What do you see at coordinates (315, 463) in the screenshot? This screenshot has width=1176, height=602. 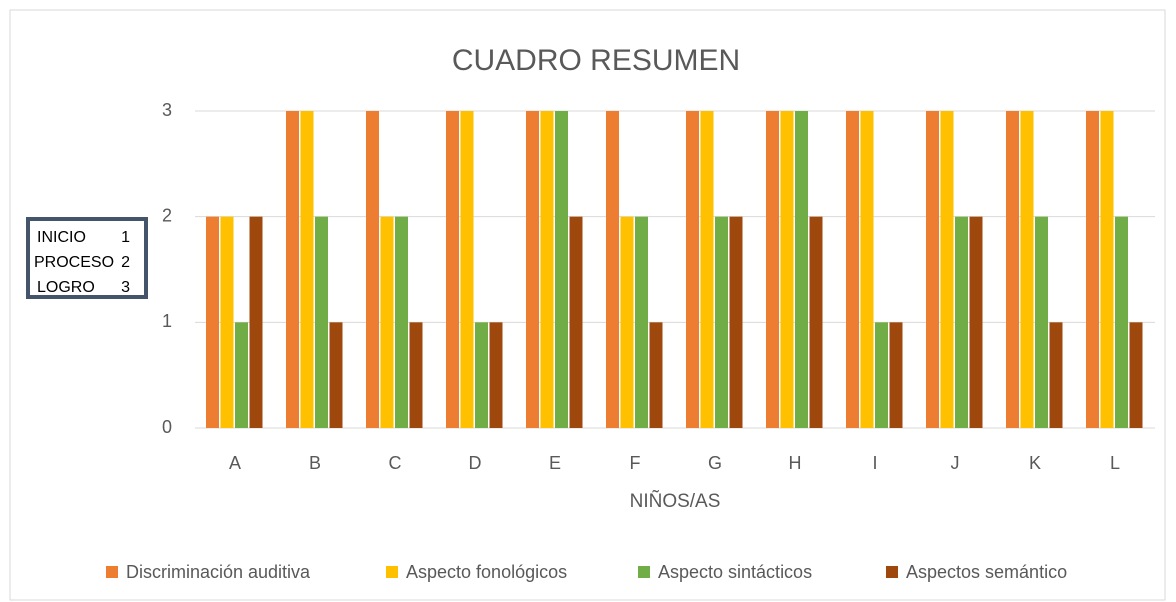 I see `x-tick-label: B` at bounding box center [315, 463].